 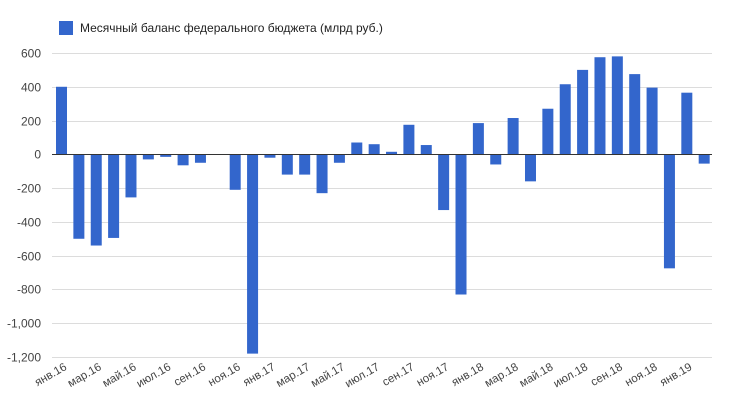 I want to click on y-tick-label: 600, so click(x=31, y=54).